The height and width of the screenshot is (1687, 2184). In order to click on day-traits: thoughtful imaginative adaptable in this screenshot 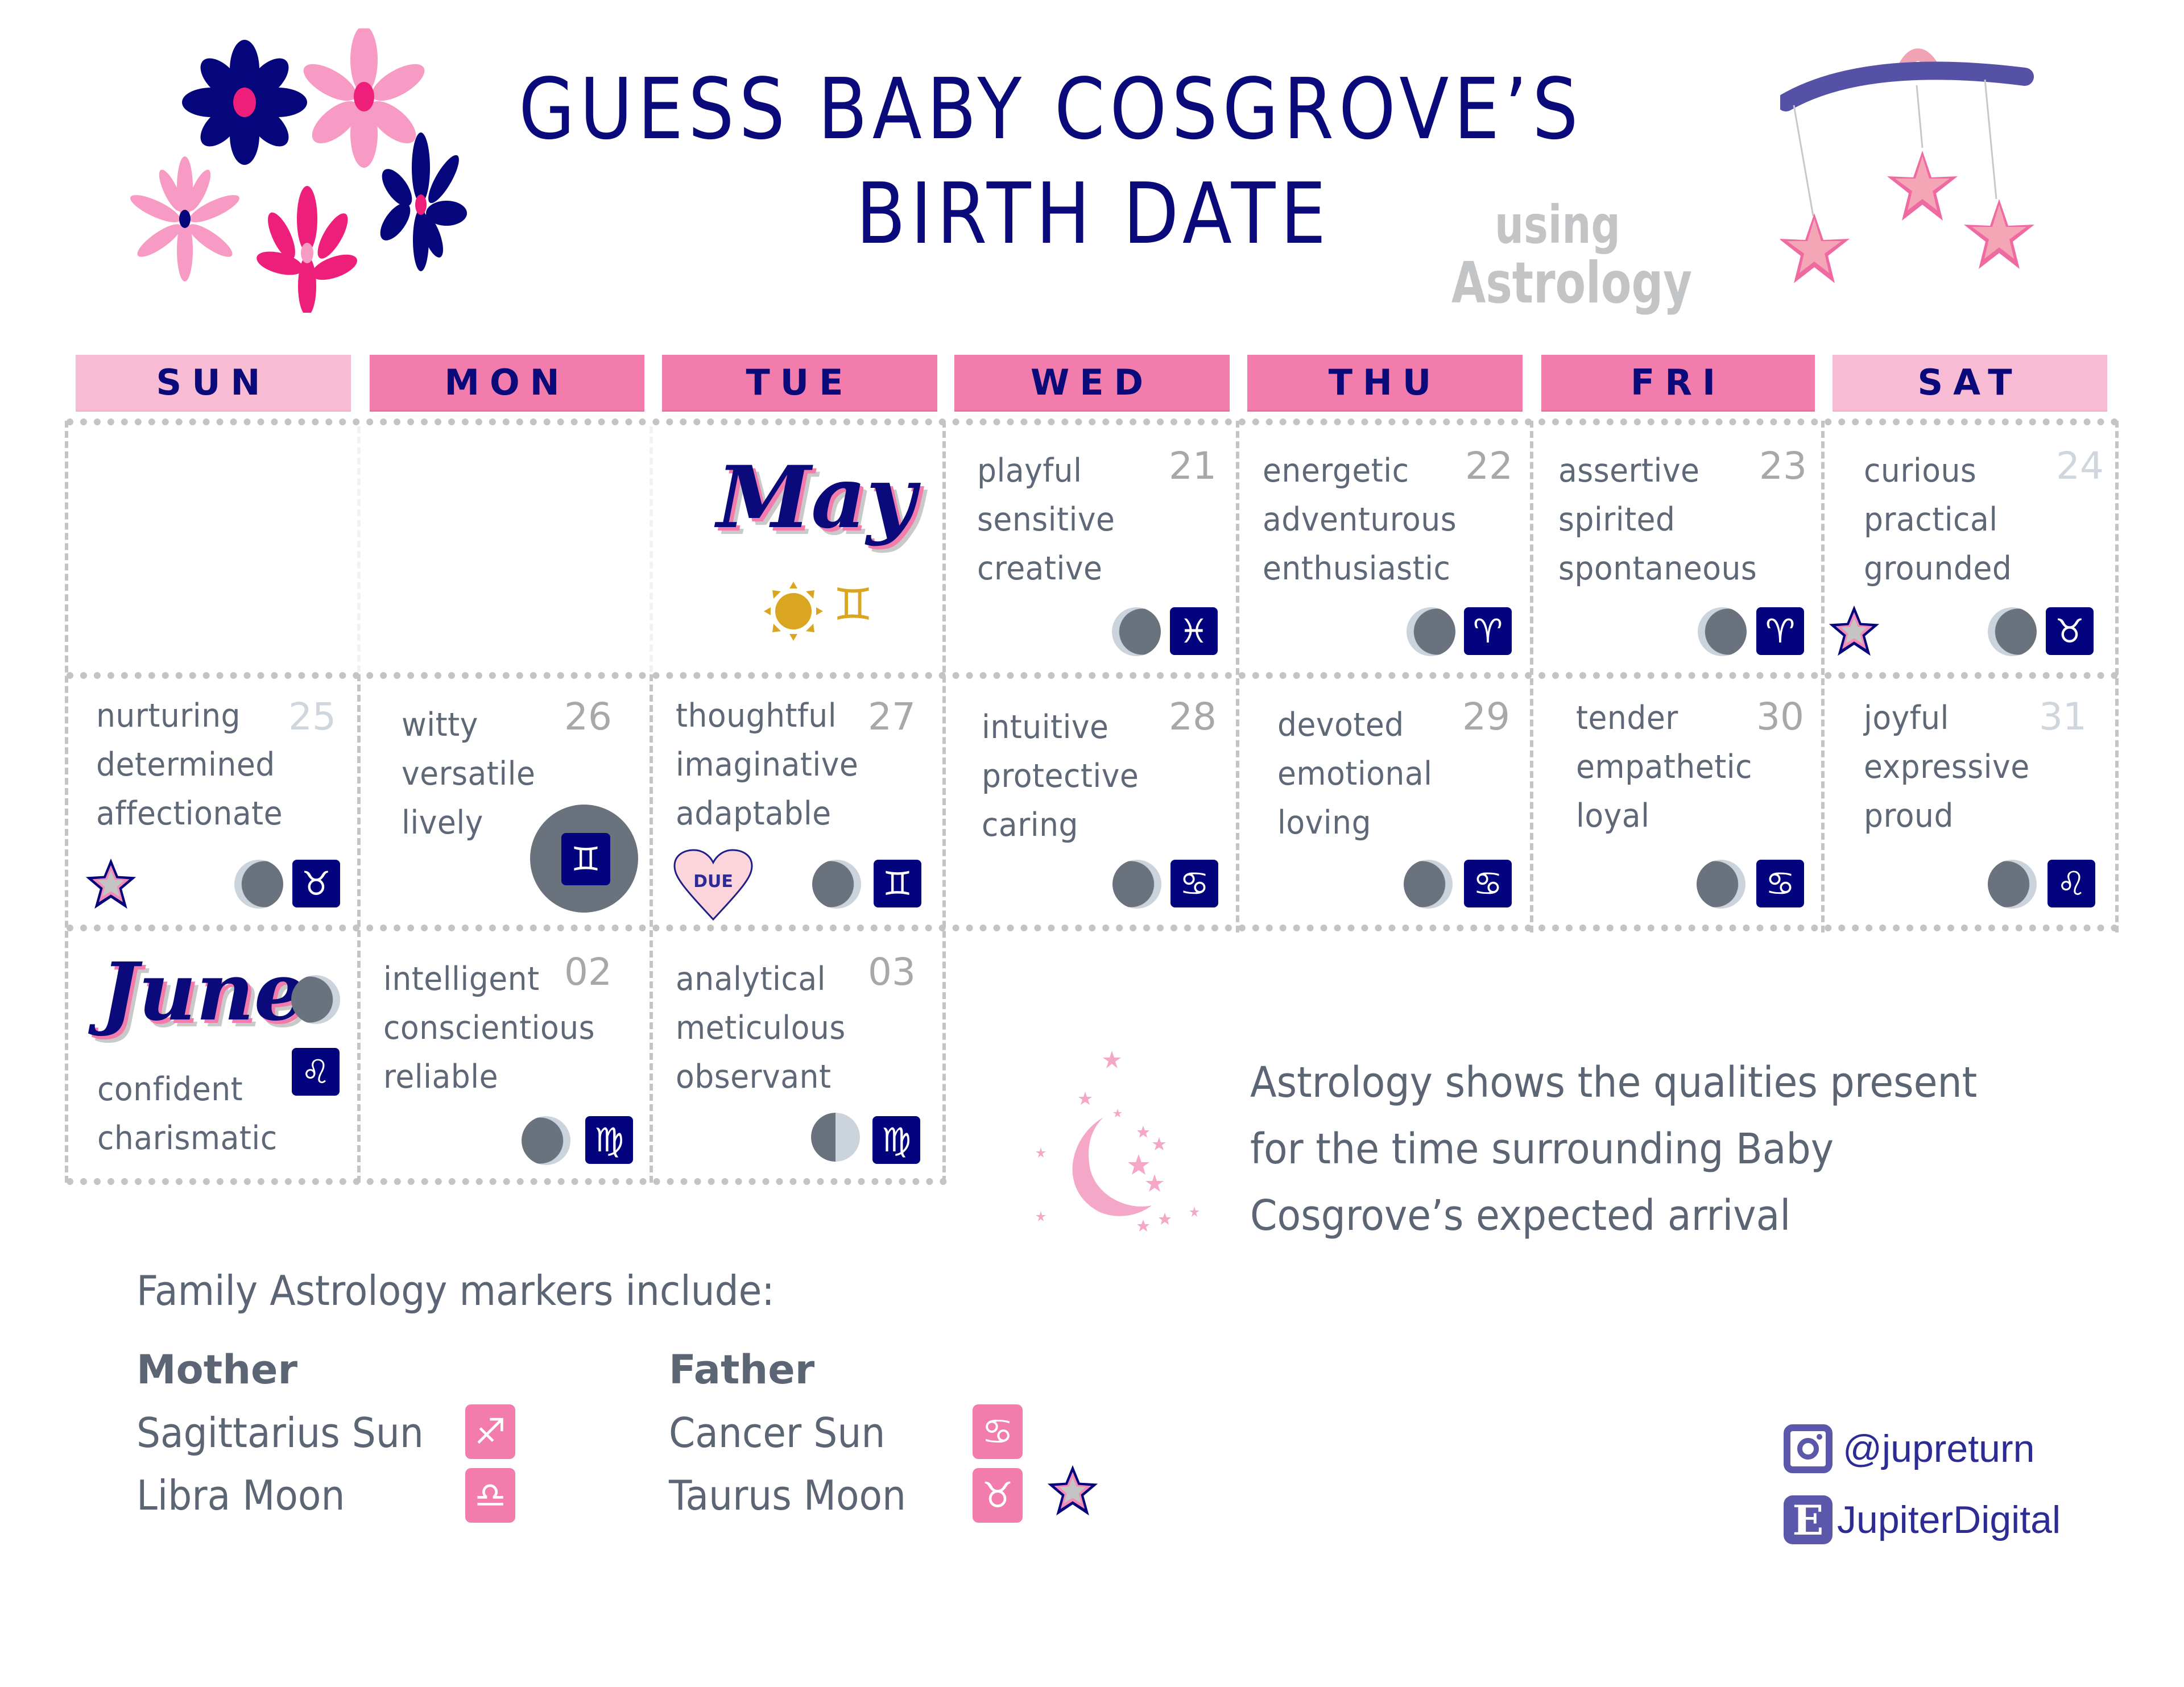, I will do `click(767, 764)`.